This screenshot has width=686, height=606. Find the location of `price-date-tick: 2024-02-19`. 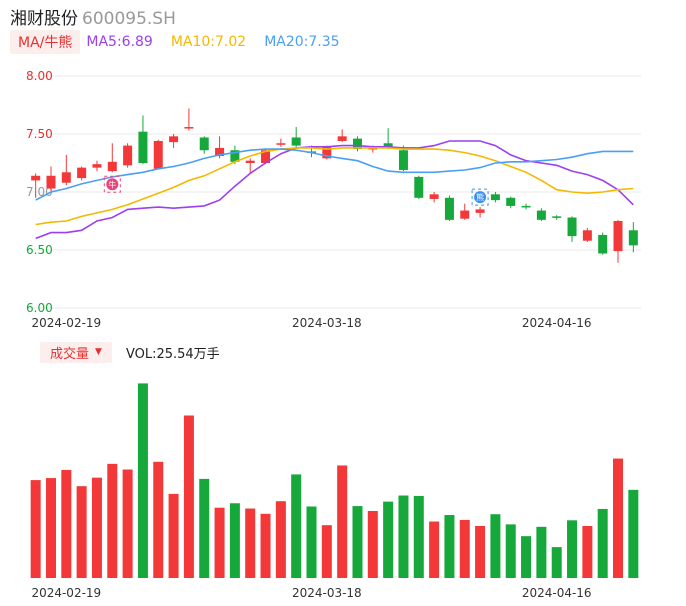

price-date-tick: 2024-02-19 is located at coordinates (66, 323).